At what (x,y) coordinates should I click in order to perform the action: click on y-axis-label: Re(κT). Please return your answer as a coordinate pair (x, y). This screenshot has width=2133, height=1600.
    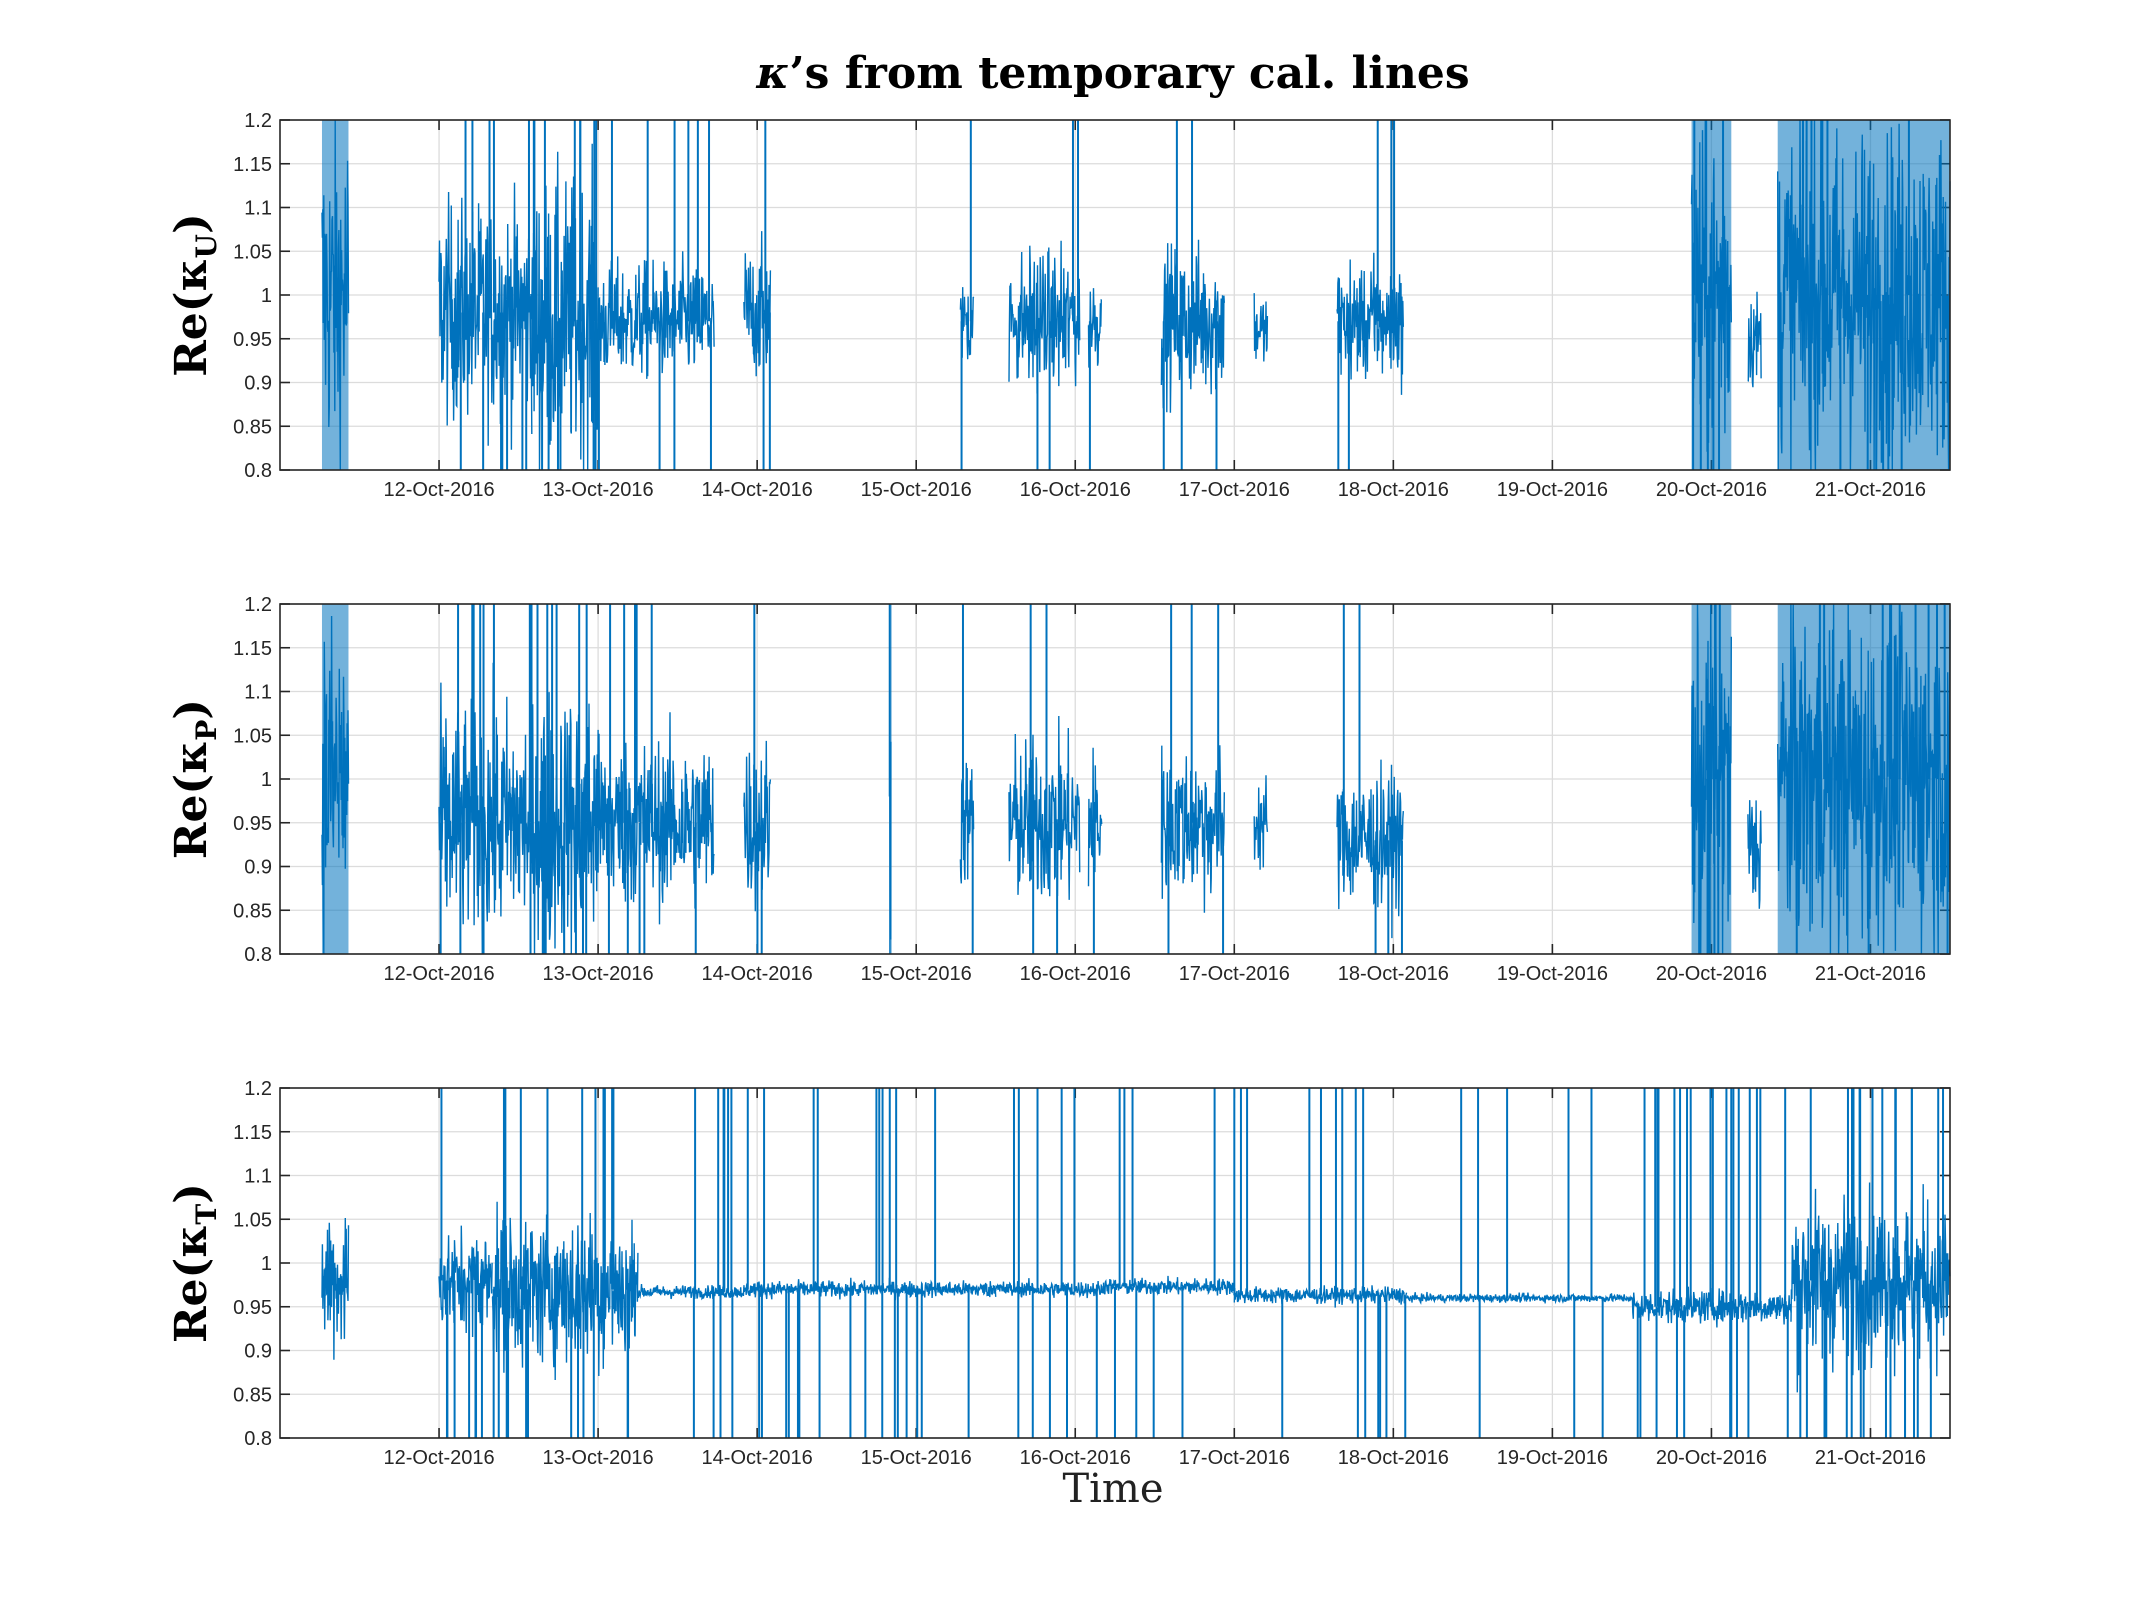
    Looking at the image, I should click on (194, 1263).